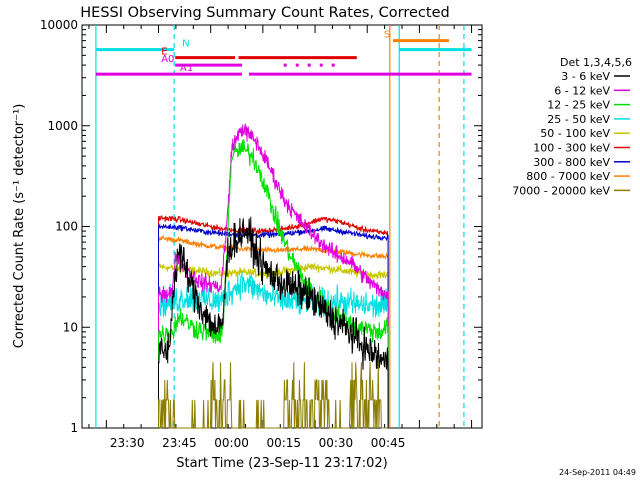 The image size is (640, 480). What do you see at coordinates (257, 443) in the screenshot?
I see `x-tick-labels: 23:30 23:45 00:00 00:15 00:30 00:45` at bounding box center [257, 443].